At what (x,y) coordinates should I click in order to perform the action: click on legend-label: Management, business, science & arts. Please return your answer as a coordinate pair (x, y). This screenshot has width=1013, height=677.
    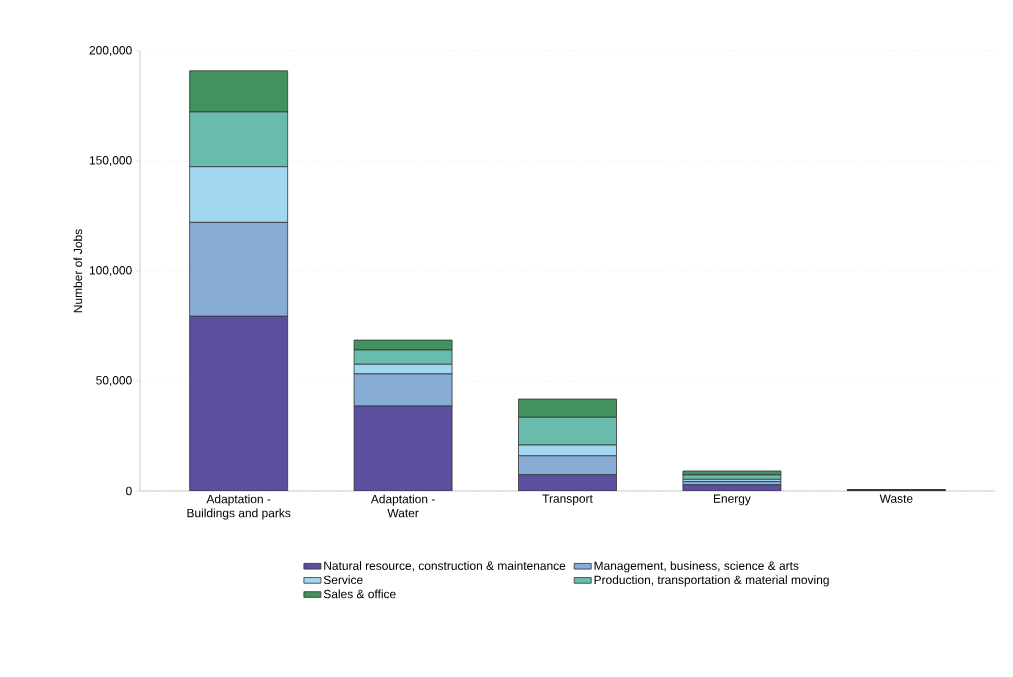
    Looking at the image, I should click on (696, 567).